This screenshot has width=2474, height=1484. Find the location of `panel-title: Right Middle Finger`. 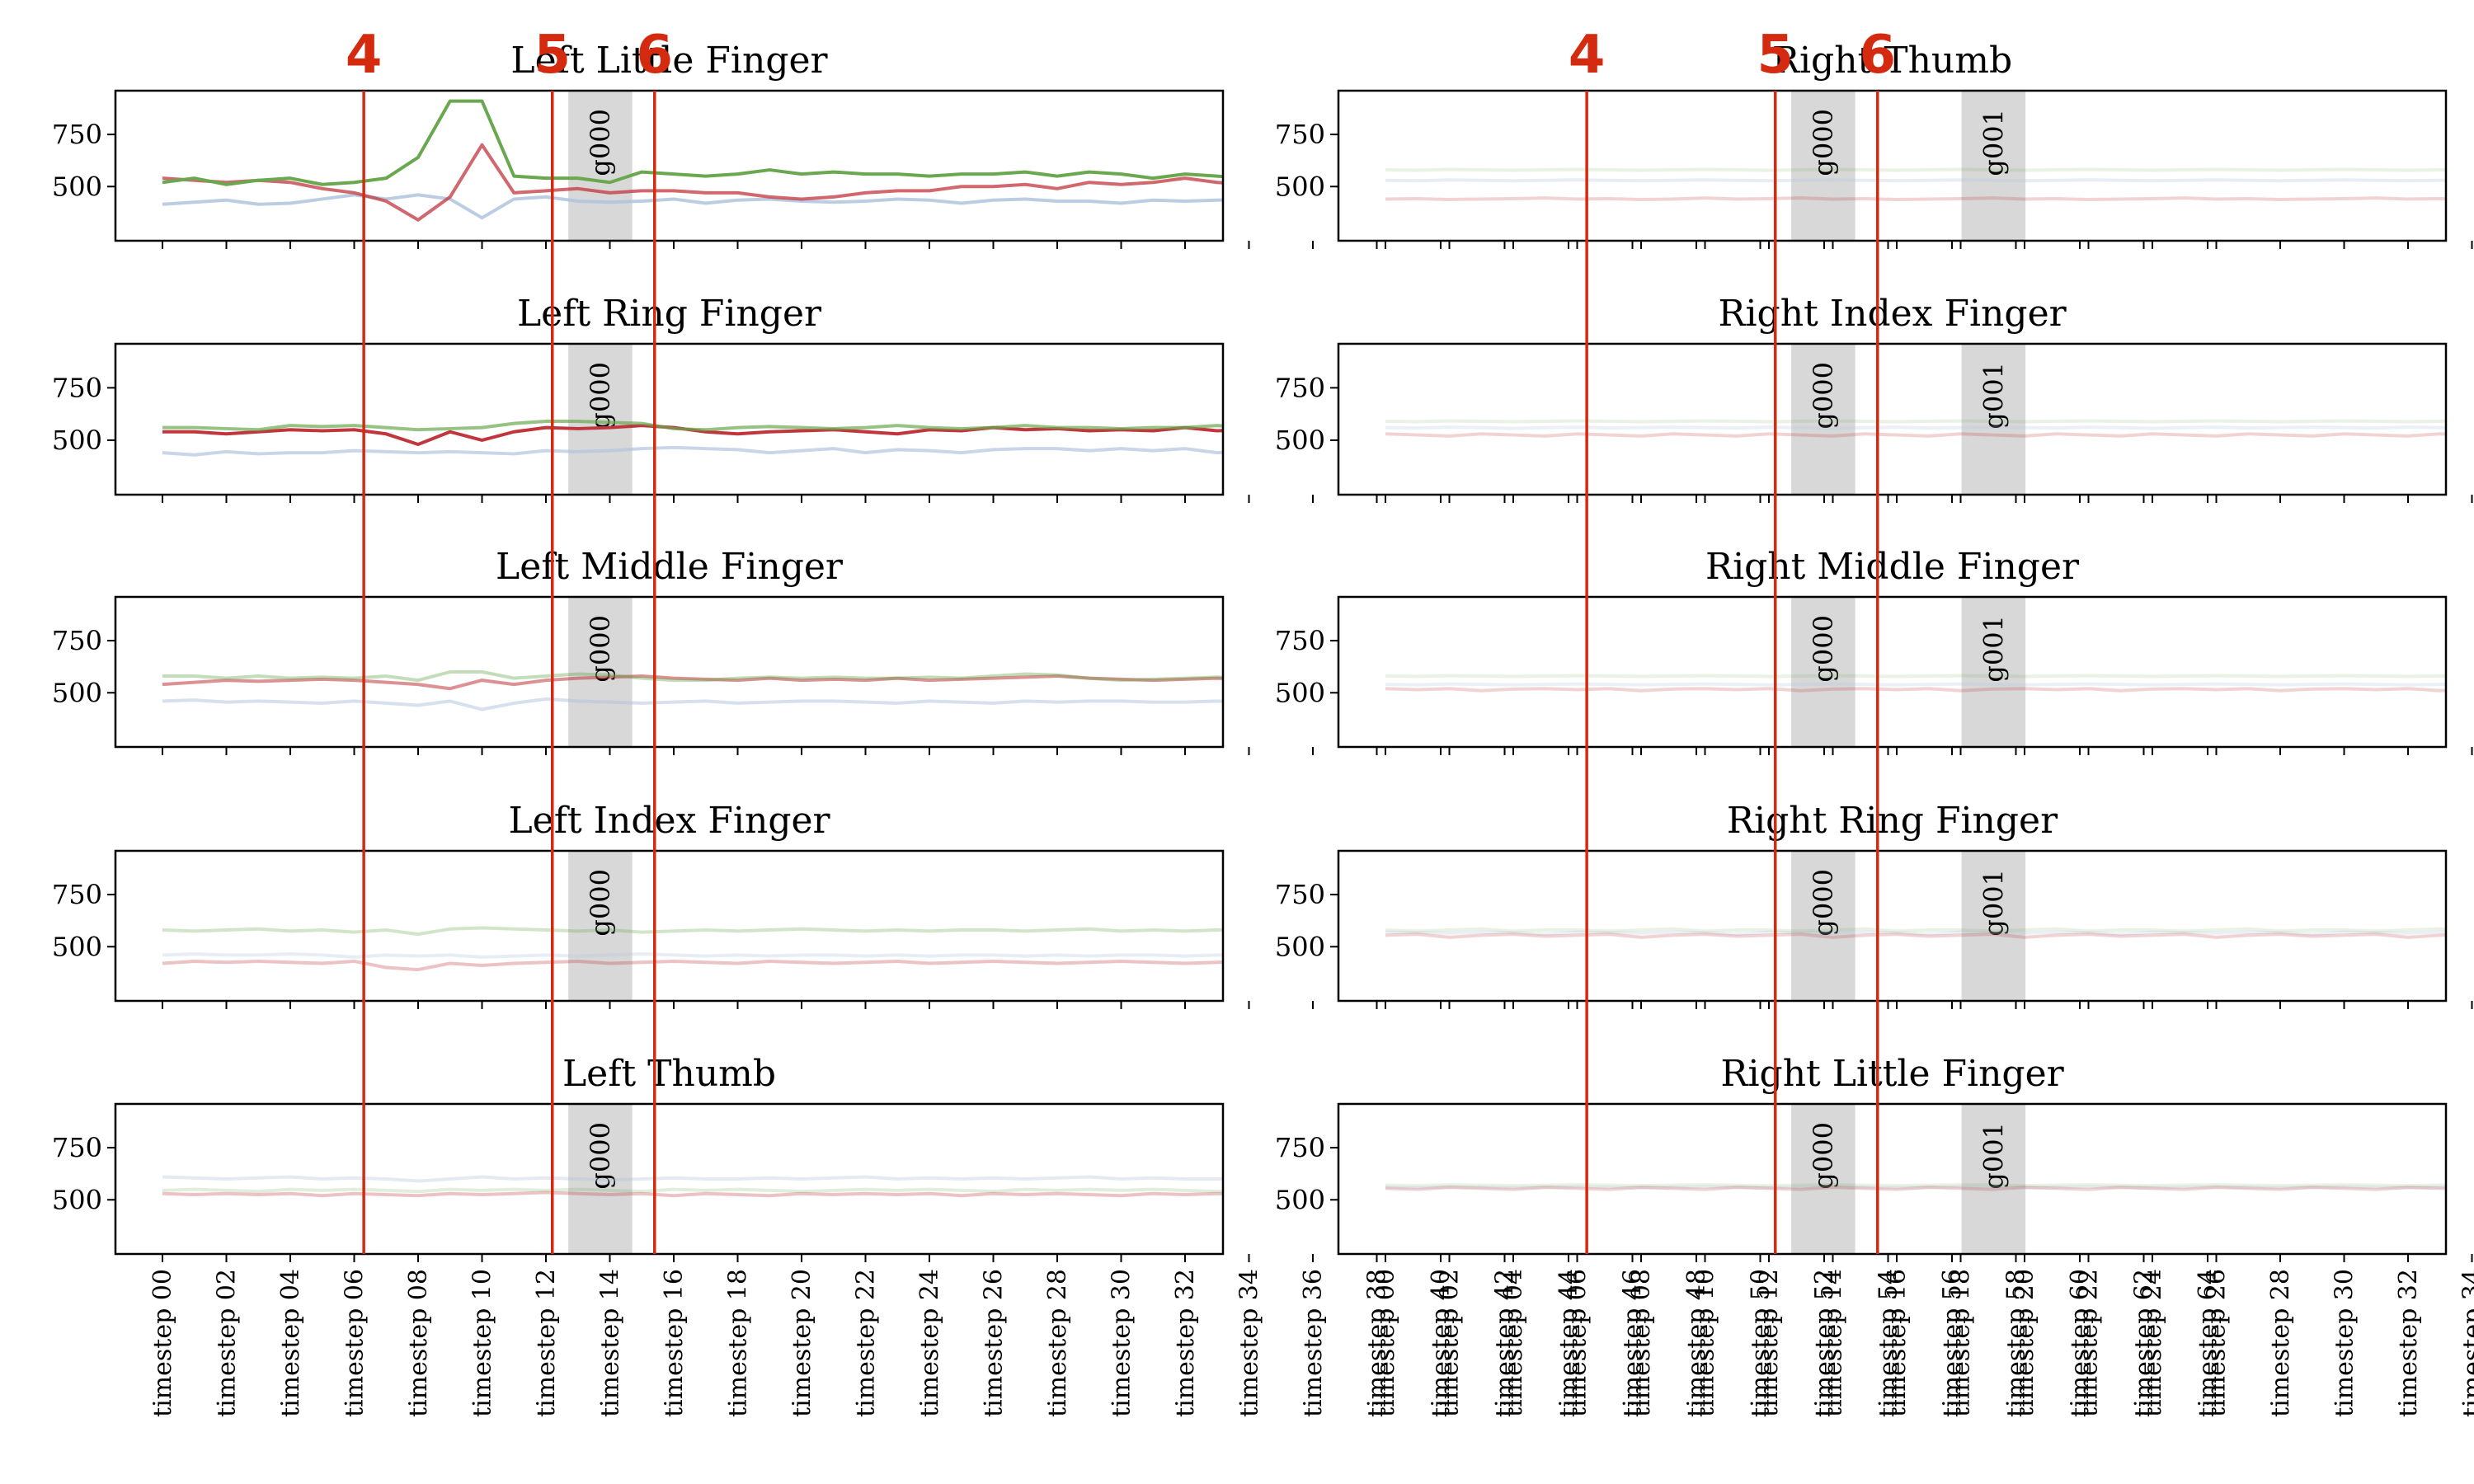

panel-title: Right Middle Finger is located at coordinates (1892, 567).